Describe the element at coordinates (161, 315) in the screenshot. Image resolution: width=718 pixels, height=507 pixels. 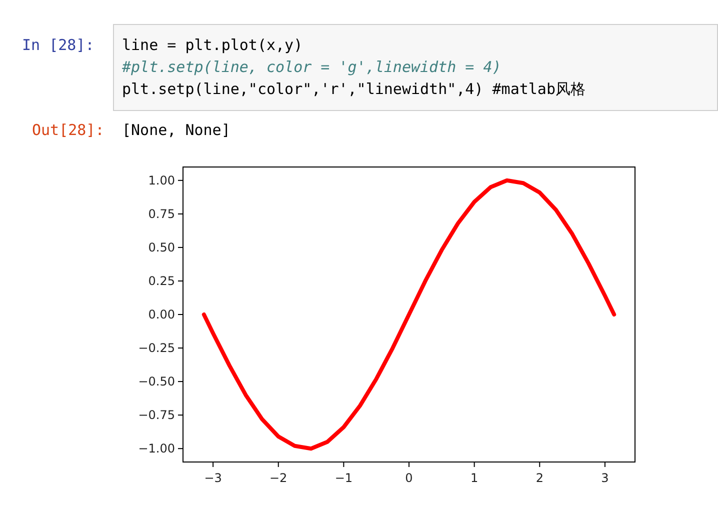
I see `y-tick-label: 0.00` at that location.